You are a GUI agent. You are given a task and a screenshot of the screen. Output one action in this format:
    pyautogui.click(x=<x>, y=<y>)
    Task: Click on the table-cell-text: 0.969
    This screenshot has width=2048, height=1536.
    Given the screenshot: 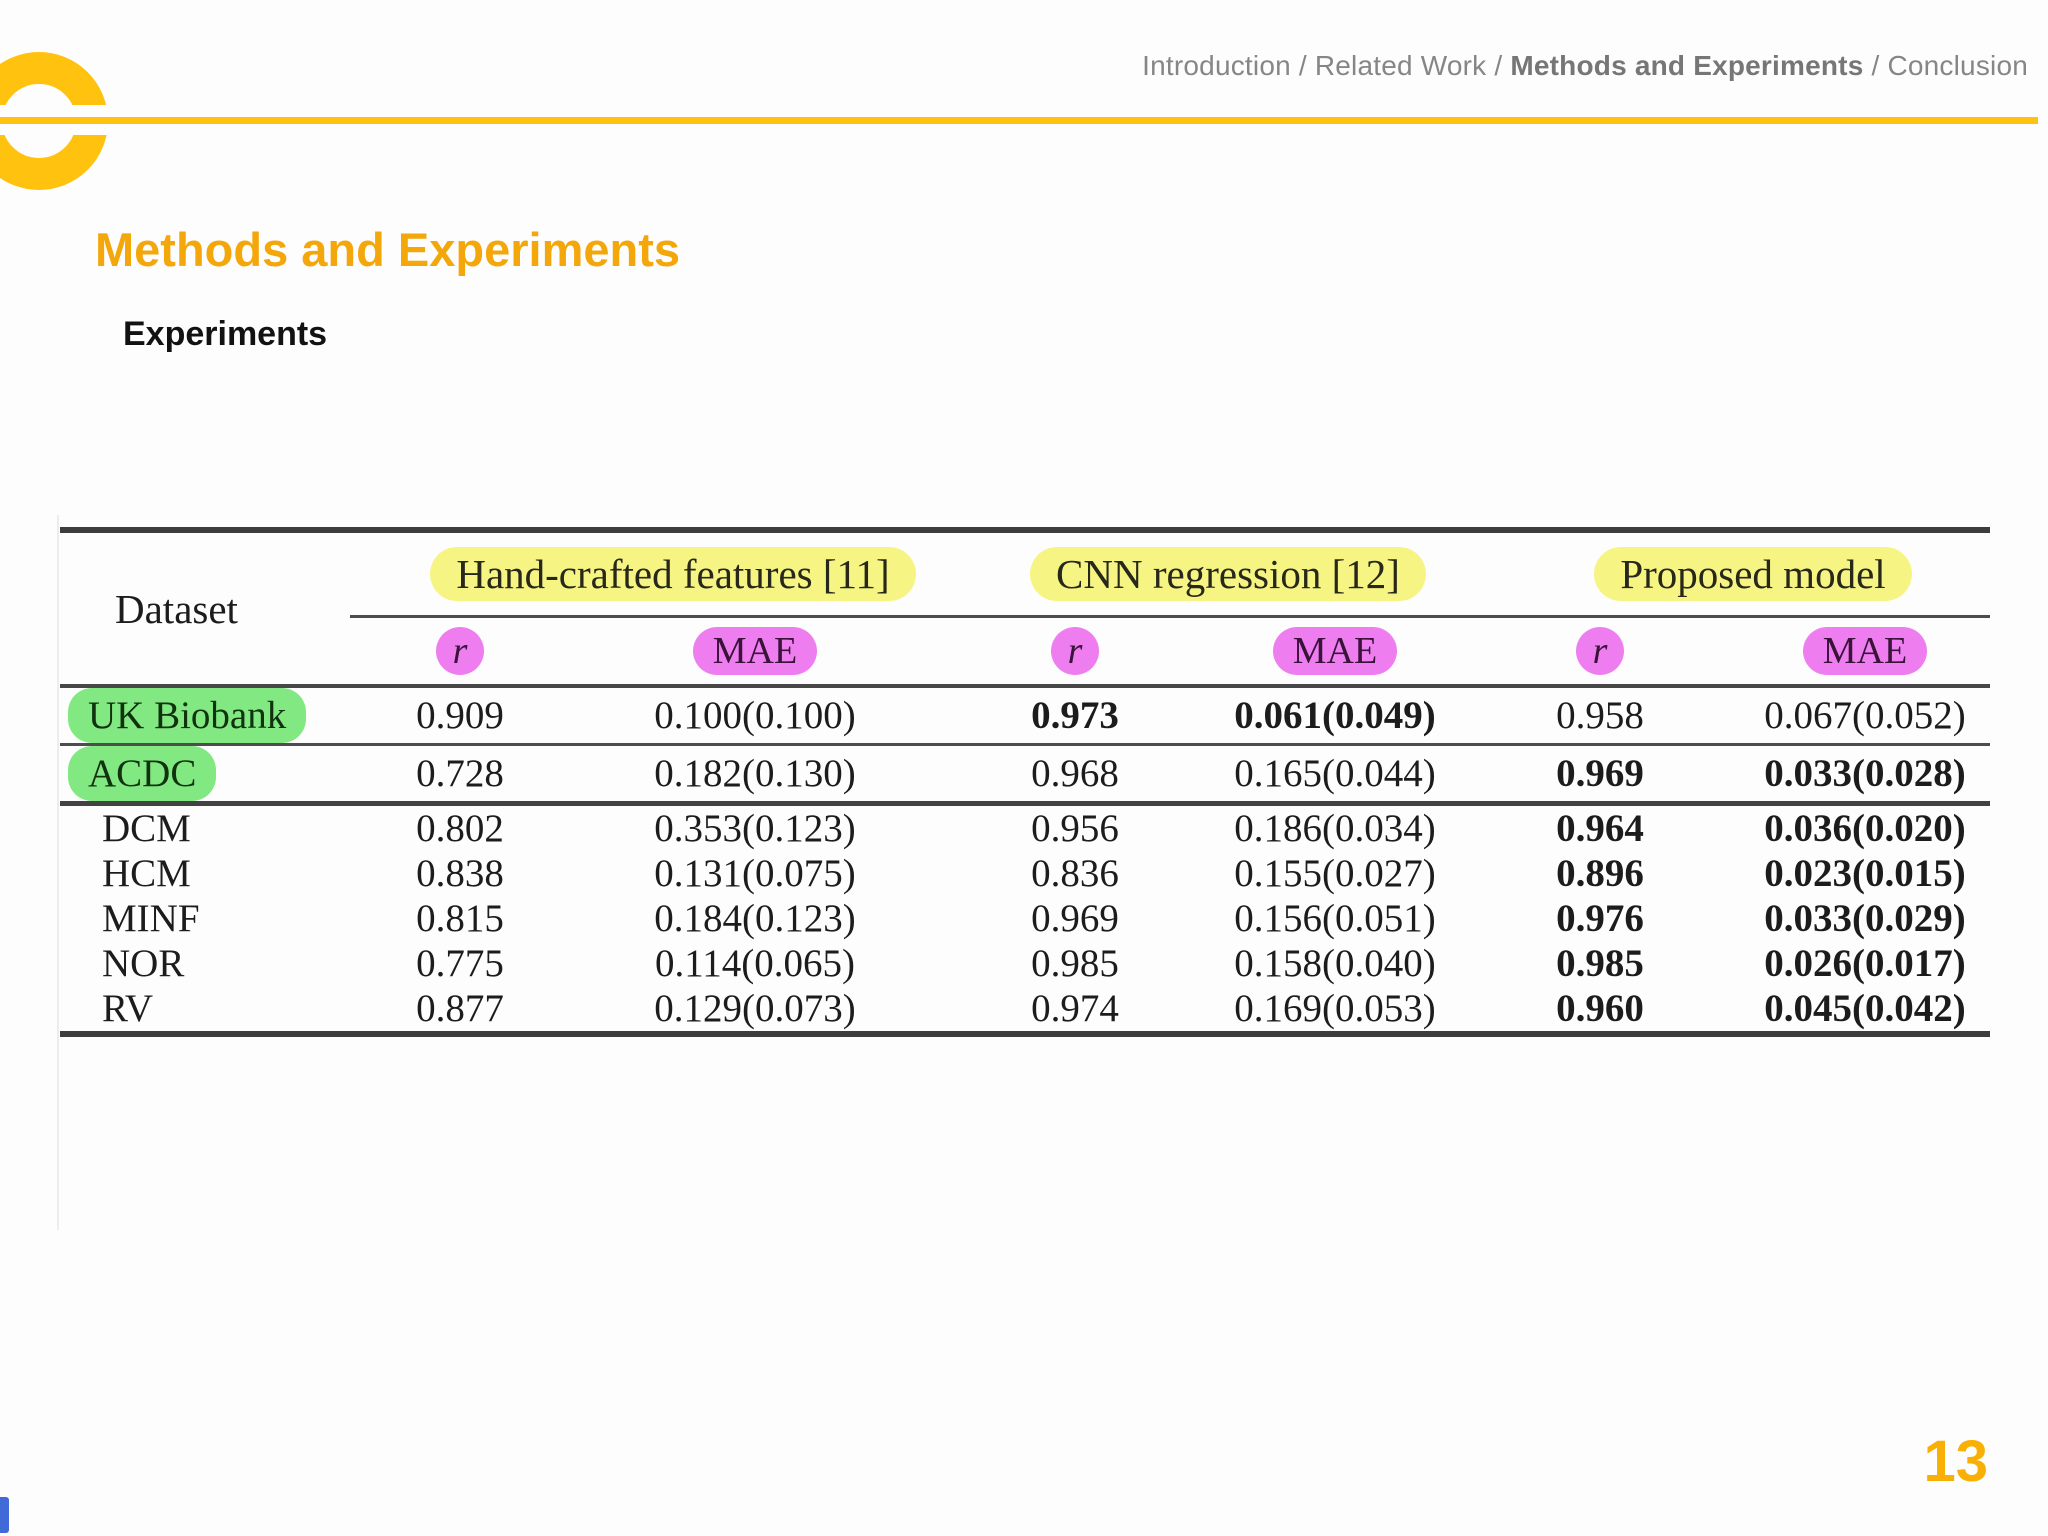 What is the action you would take?
    pyautogui.click(x=1075, y=918)
    